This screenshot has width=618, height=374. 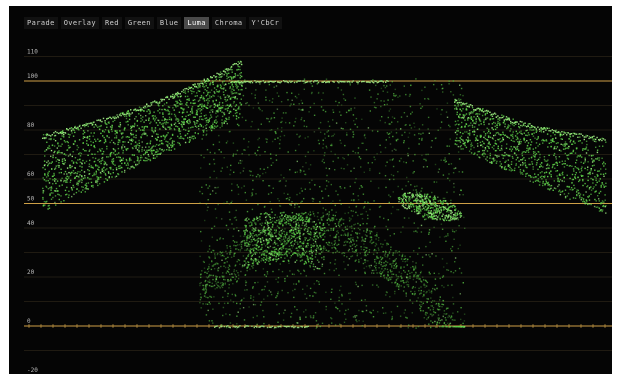 I want to click on scale-label-40: 40, so click(x=31, y=223).